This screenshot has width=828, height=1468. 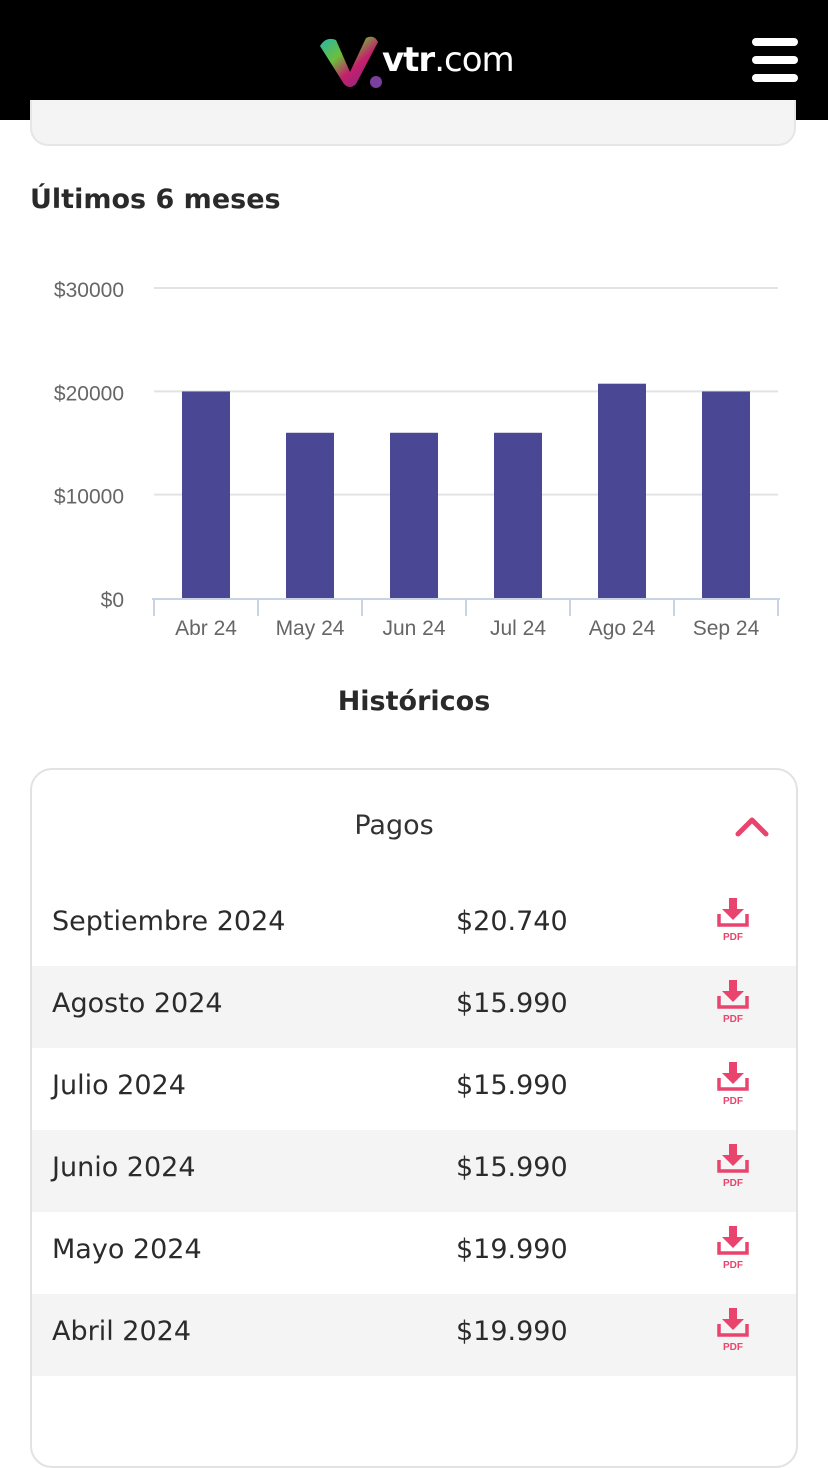 I want to click on y-tick-label: $0, so click(x=112, y=600).